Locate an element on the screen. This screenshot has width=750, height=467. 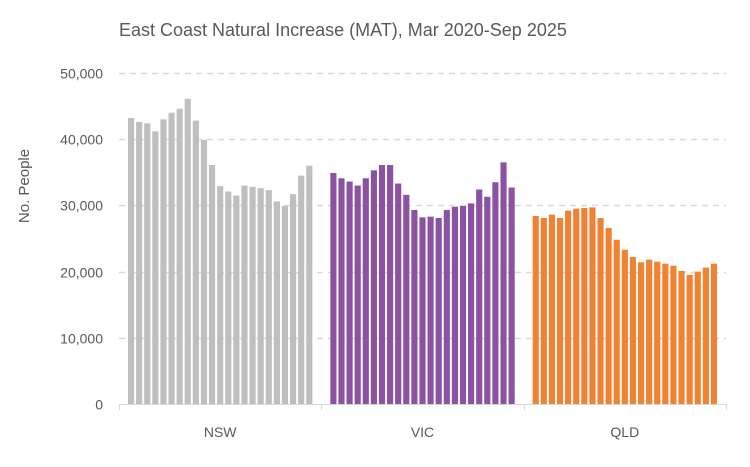
category-label-nsw: NSW is located at coordinates (220, 432).